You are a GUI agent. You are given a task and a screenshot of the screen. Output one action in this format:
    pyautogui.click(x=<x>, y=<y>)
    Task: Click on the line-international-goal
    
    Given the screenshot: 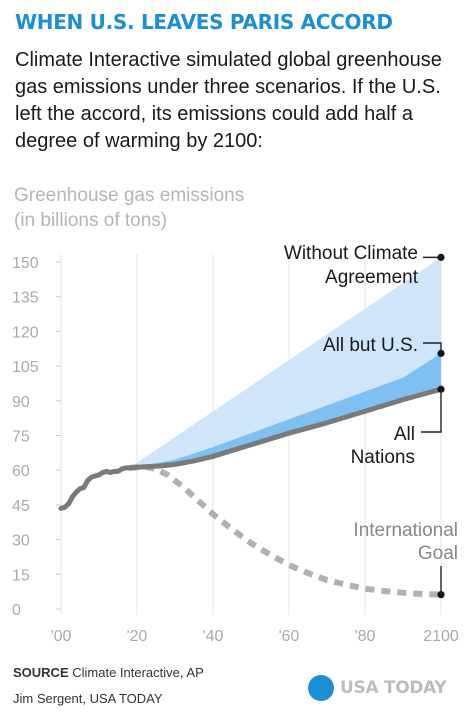 What is the action you would take?
    pyautogui.click(x=285, y=530)
    